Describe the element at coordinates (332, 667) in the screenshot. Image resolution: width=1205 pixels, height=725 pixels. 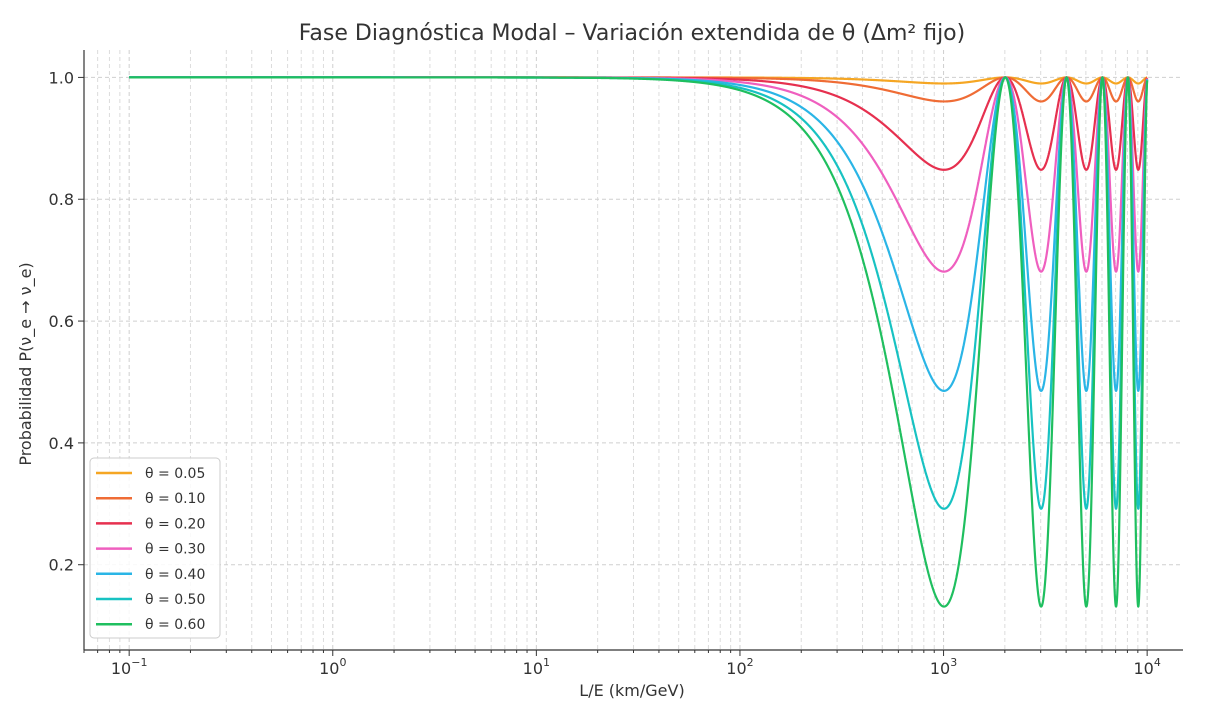
I see `x-tick-label: 10⁰` at that location.